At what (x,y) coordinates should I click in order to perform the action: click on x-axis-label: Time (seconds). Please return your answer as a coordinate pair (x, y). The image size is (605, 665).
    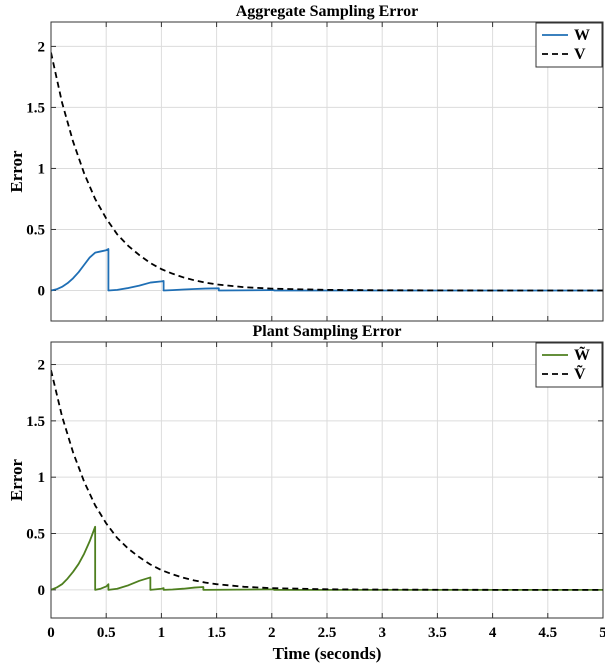
    Looking at the image, I should click on (327, 653).